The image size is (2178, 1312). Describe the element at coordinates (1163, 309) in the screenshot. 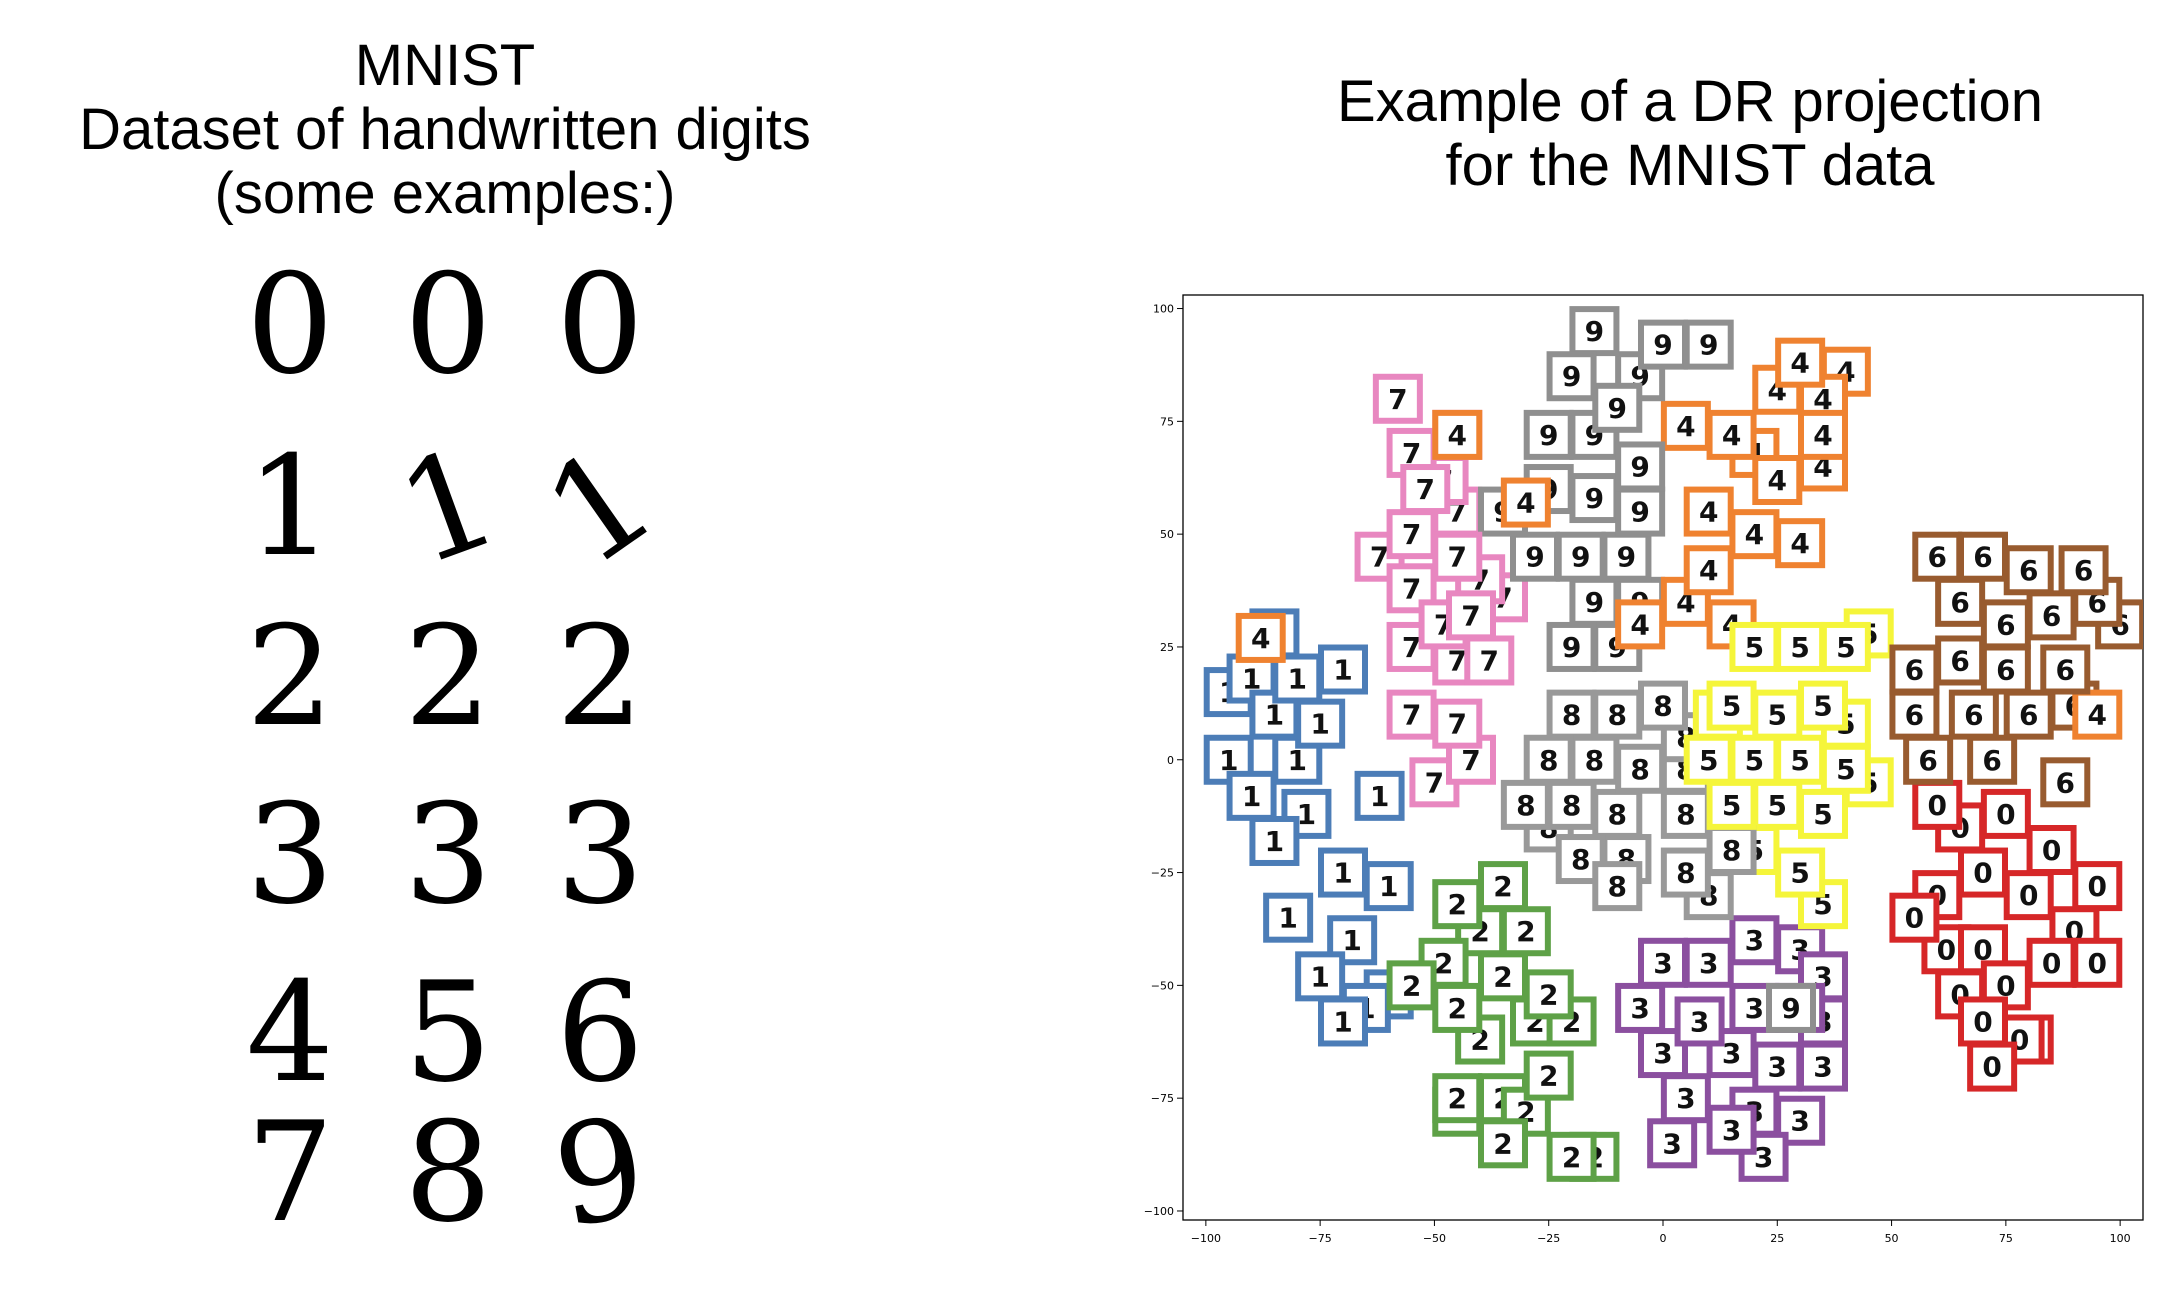

I see `y-tick-label: 100` at that location.